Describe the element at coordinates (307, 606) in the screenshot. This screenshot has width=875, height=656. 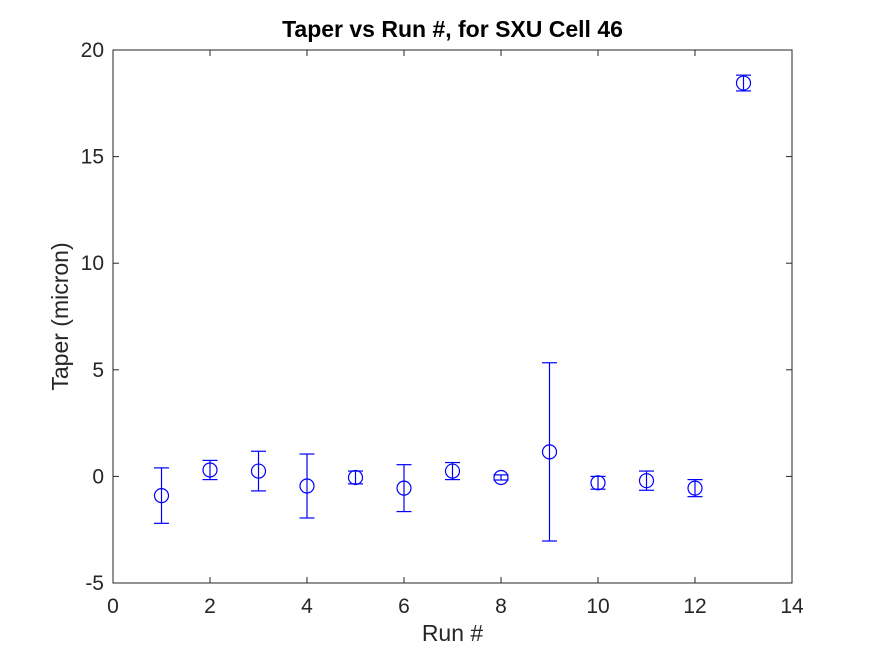
I see `x-tick-label: 4` at that location.